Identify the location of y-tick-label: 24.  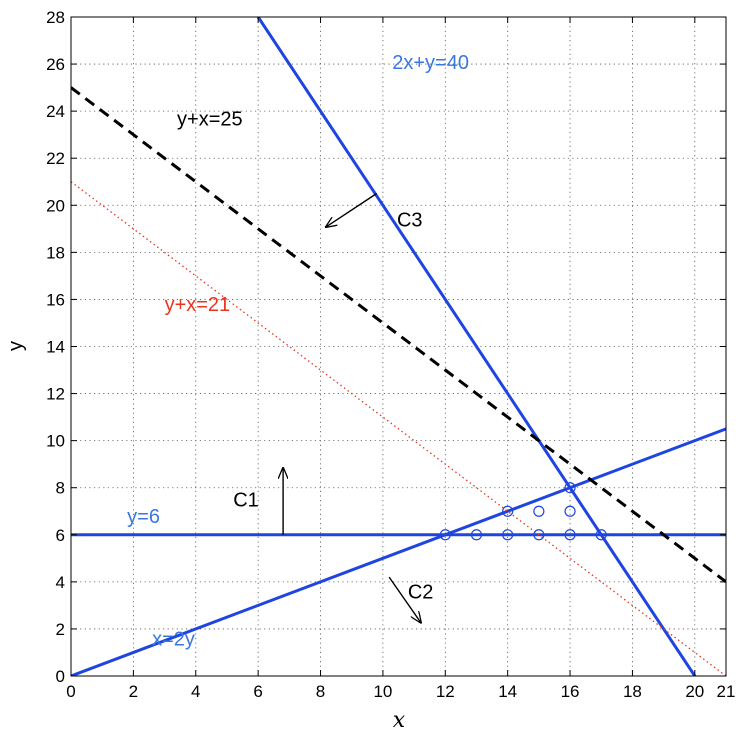
(55, 111).